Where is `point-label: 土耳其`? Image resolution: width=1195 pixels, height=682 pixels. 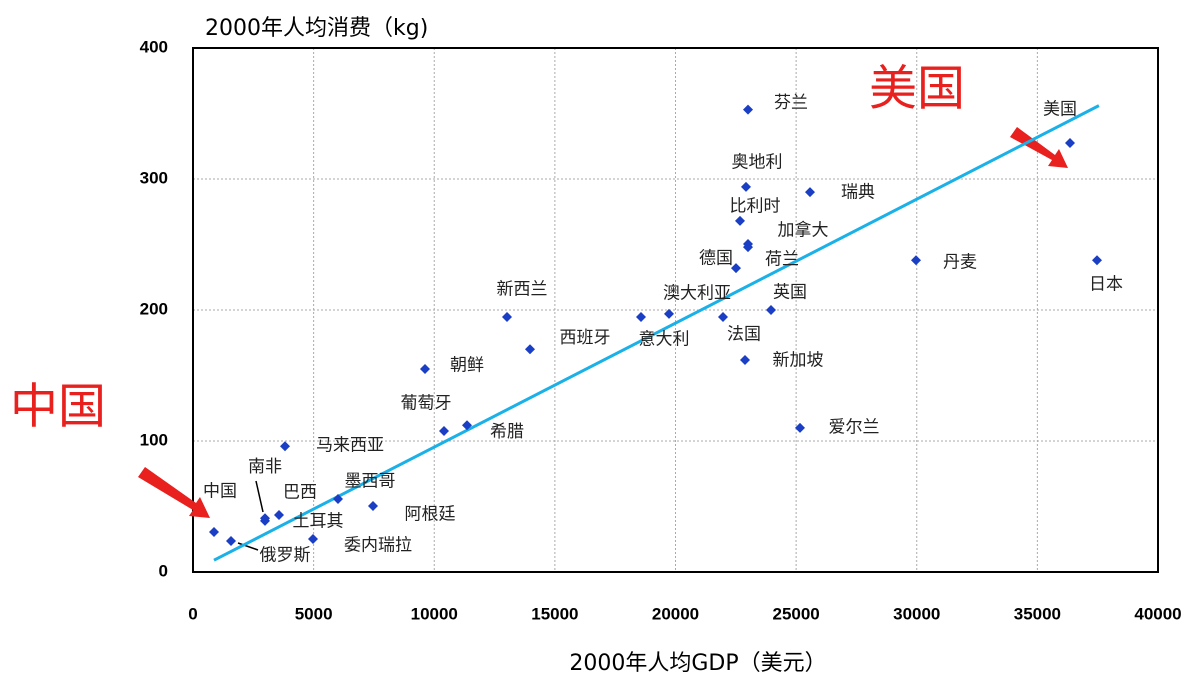 point-label: 土耳其 is located at coordinates (318, 521).